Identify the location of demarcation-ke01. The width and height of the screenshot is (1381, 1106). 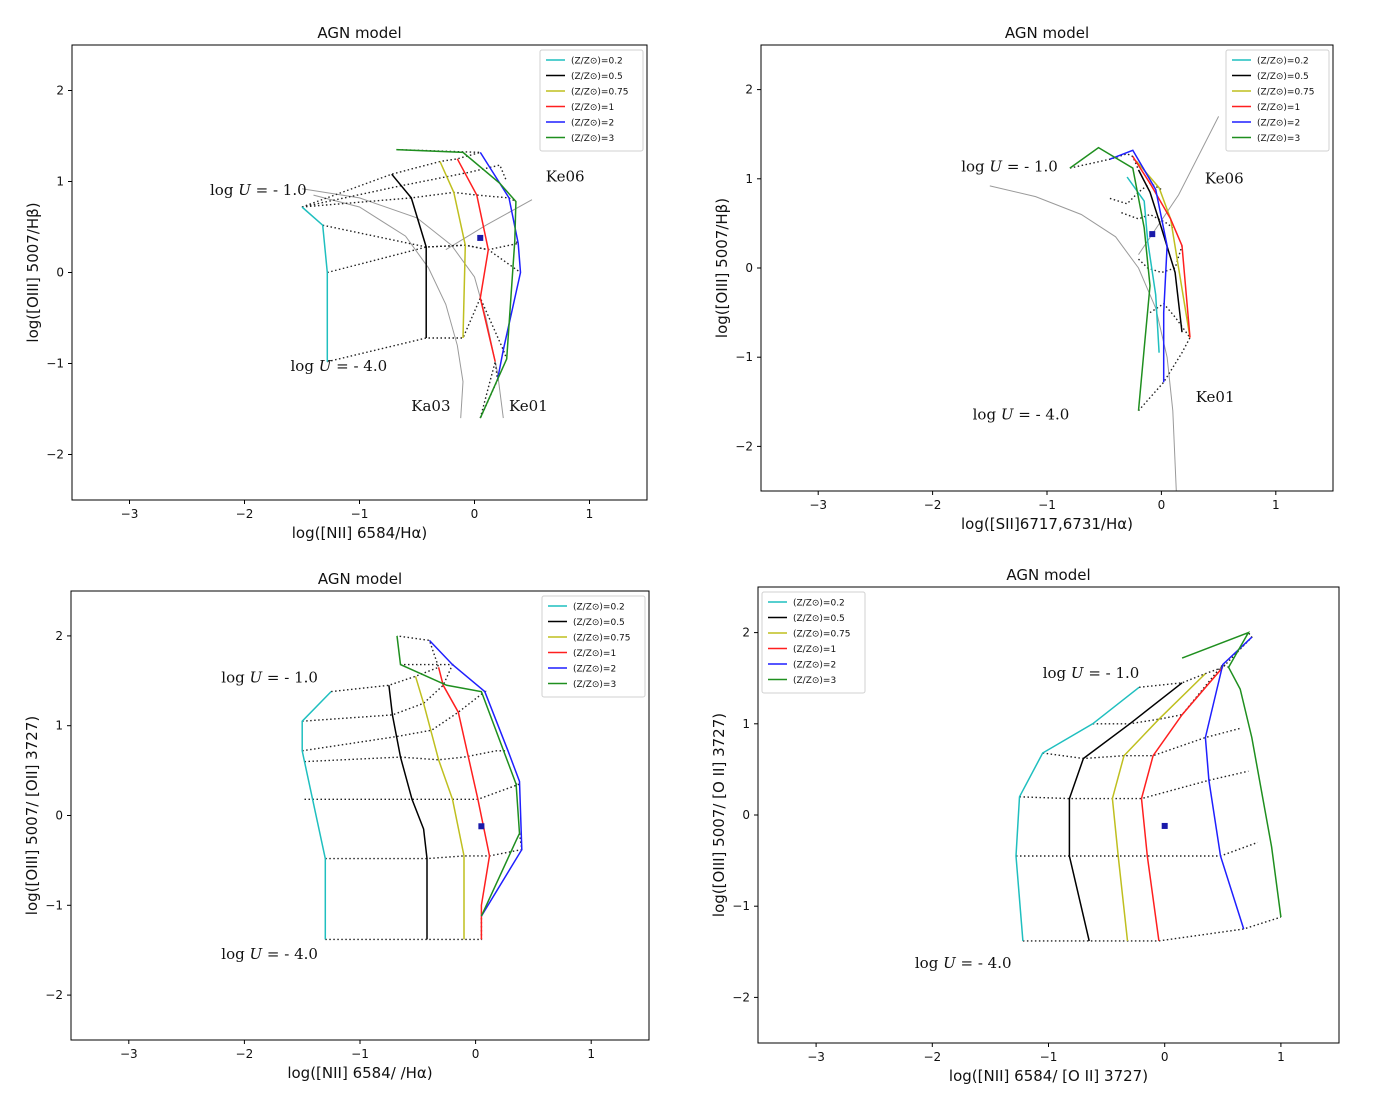
(402, 303).